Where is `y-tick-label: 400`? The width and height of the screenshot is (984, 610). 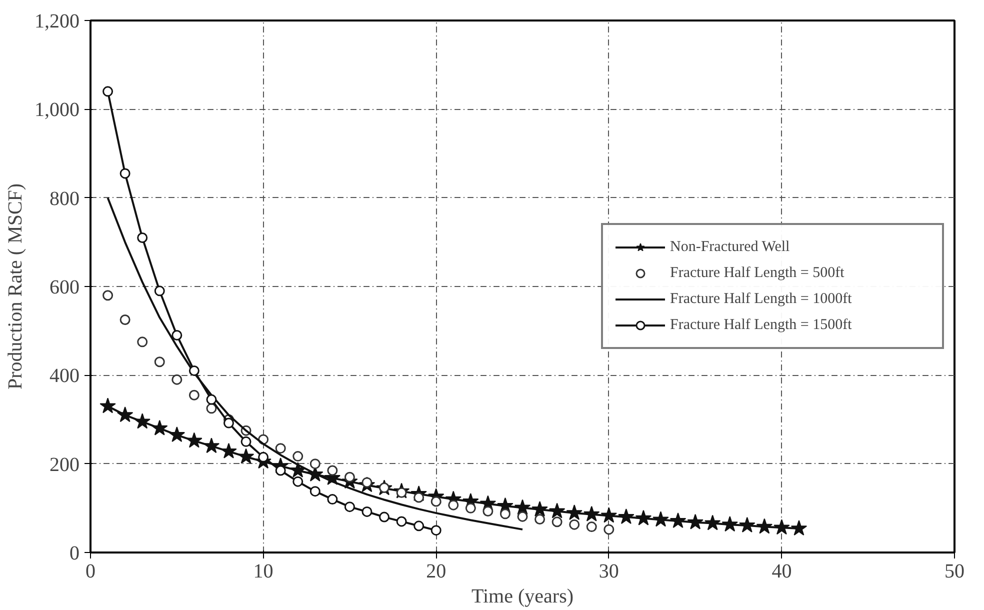 y-tick-label: 400 is located at coordinates (65, 376).